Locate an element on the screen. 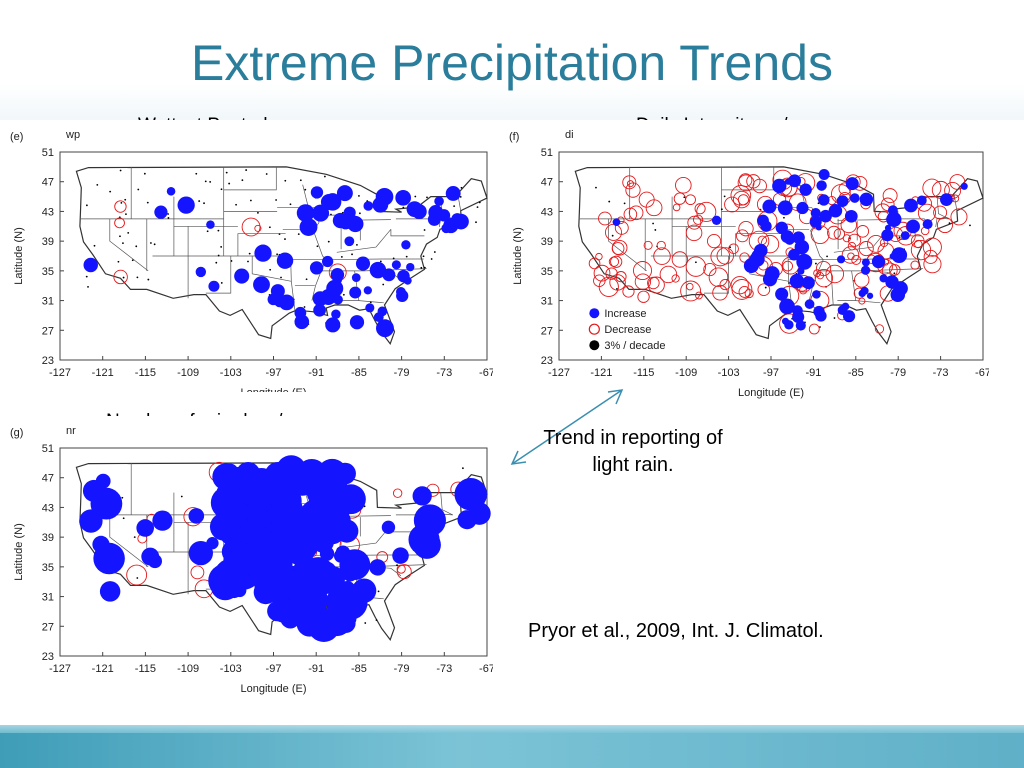  panel-letter: (e) is located at coordinates (16, 137).